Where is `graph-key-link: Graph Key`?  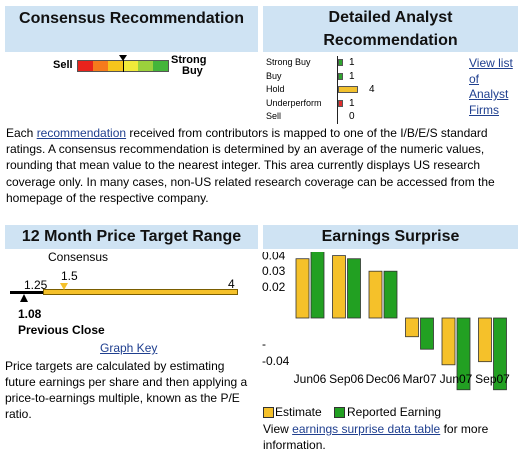 graph-key-link: Graph Key is located at coordinates (129, 348).